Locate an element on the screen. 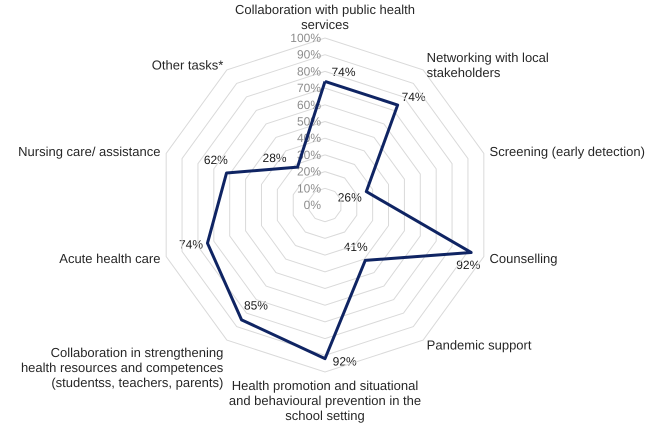 The height and width of the screenshot is (436, 669). spoke-label: Collaboration in strengthening health resources and competences (studentss, teachers, parents) is located at coordinates (122, 367).